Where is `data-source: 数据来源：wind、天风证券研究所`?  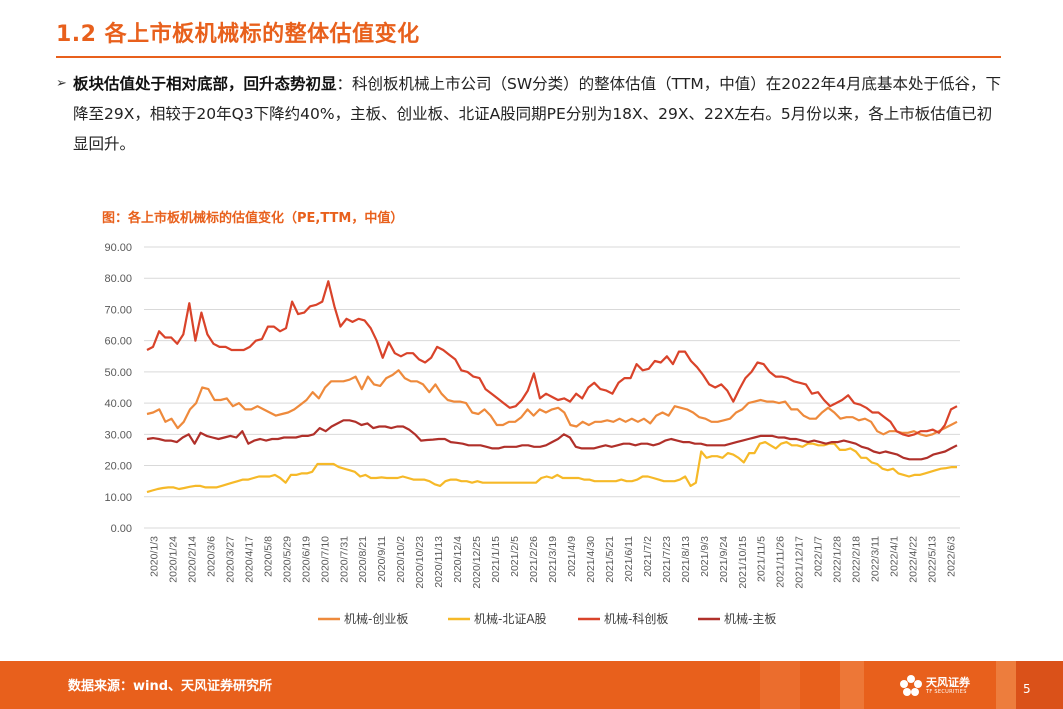
data-source: 数据来源：wind、天风证券研究所 is located at coordinates (170, 686).